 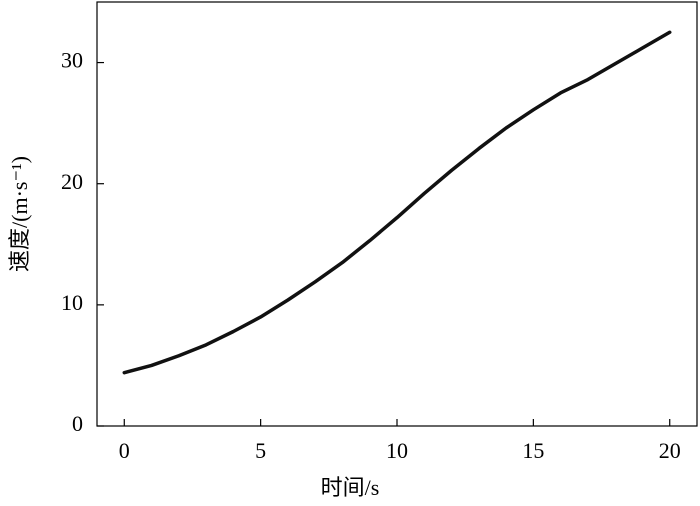 I want to click on y-tick-label: 20, so click(x=72, y=181).